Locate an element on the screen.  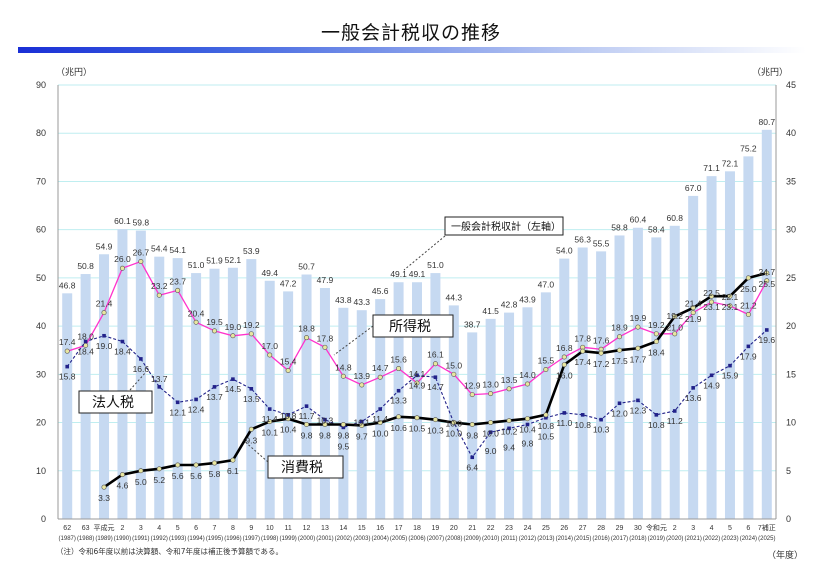
legend-consumption-label: 消費税 is located at coordinates (302, 468).